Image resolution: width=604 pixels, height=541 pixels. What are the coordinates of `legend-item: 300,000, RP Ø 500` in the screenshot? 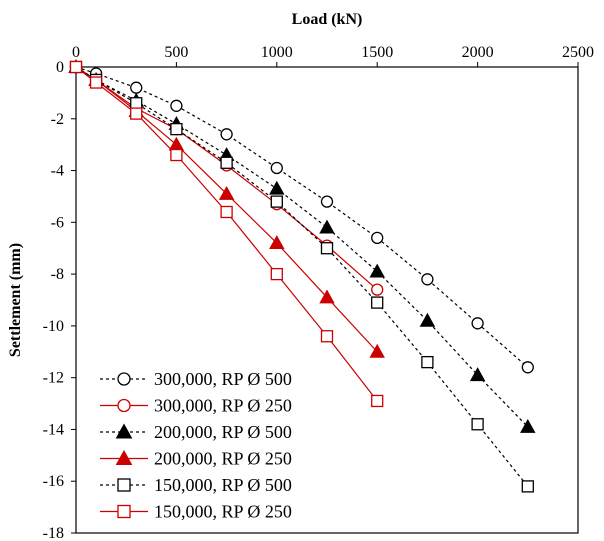 It's located at (196, 379).